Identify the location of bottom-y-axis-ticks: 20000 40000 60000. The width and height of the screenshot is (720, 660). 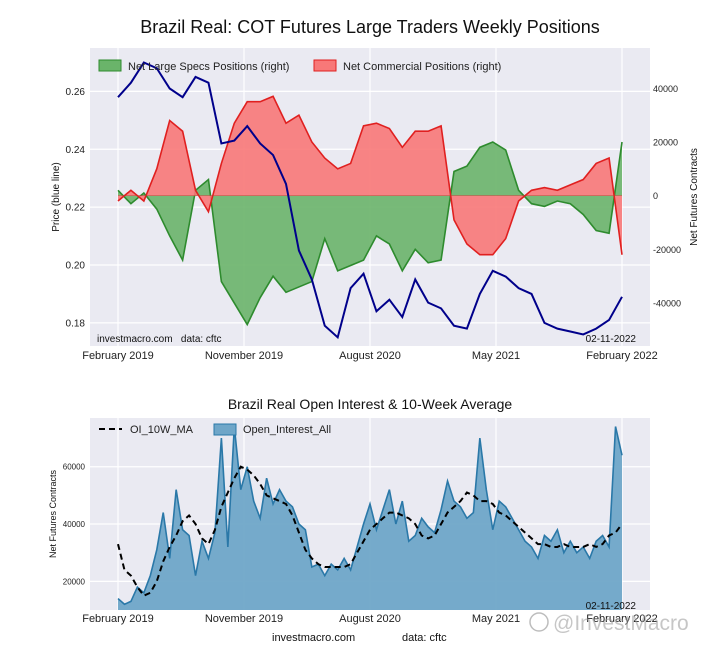
(74, 525).